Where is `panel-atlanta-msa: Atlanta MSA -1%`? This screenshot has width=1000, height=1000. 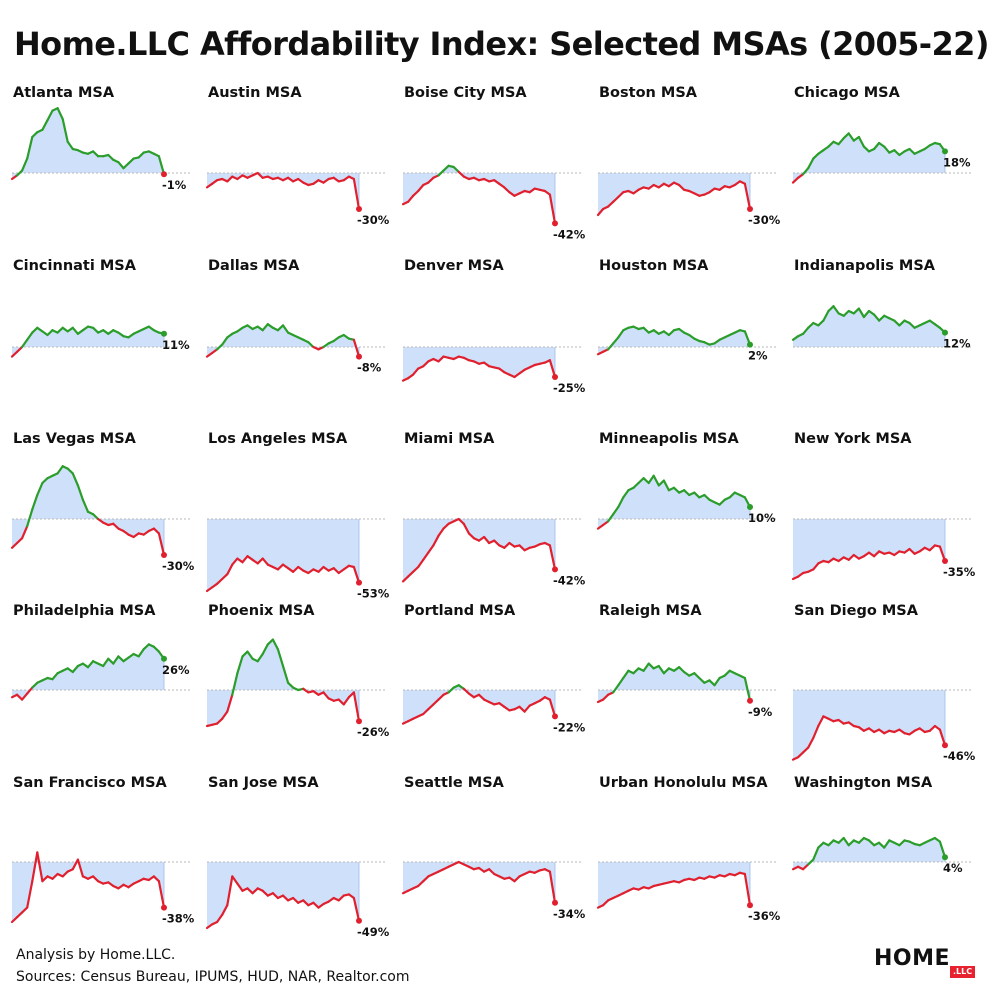 panel-atlanta-msa: Atlanta MSA -1% is located at coordinates (100, 138).